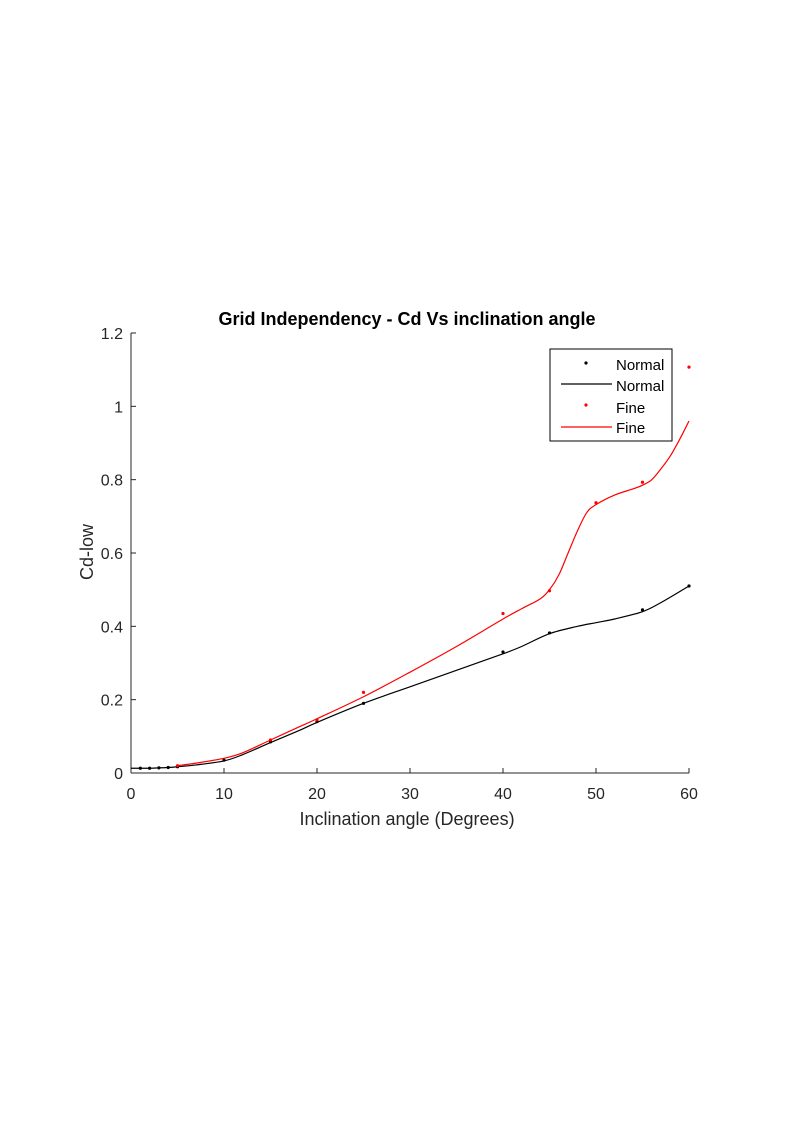  Describe the element at coordinates (503, 794) in the screenshot. I see `x-tick-label: 40` at that location.